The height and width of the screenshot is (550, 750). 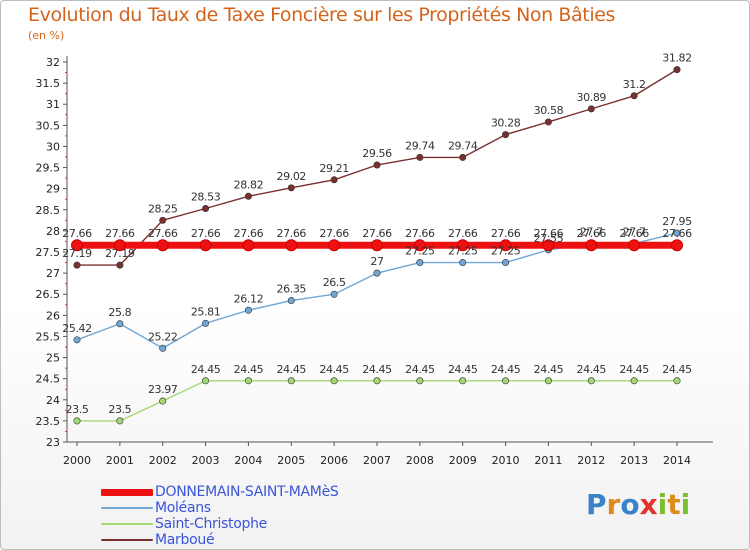 What do you see at coordinates (613, 504) in the screenshot?
I see `logo-letter: r` at bounding box center [613, 504].